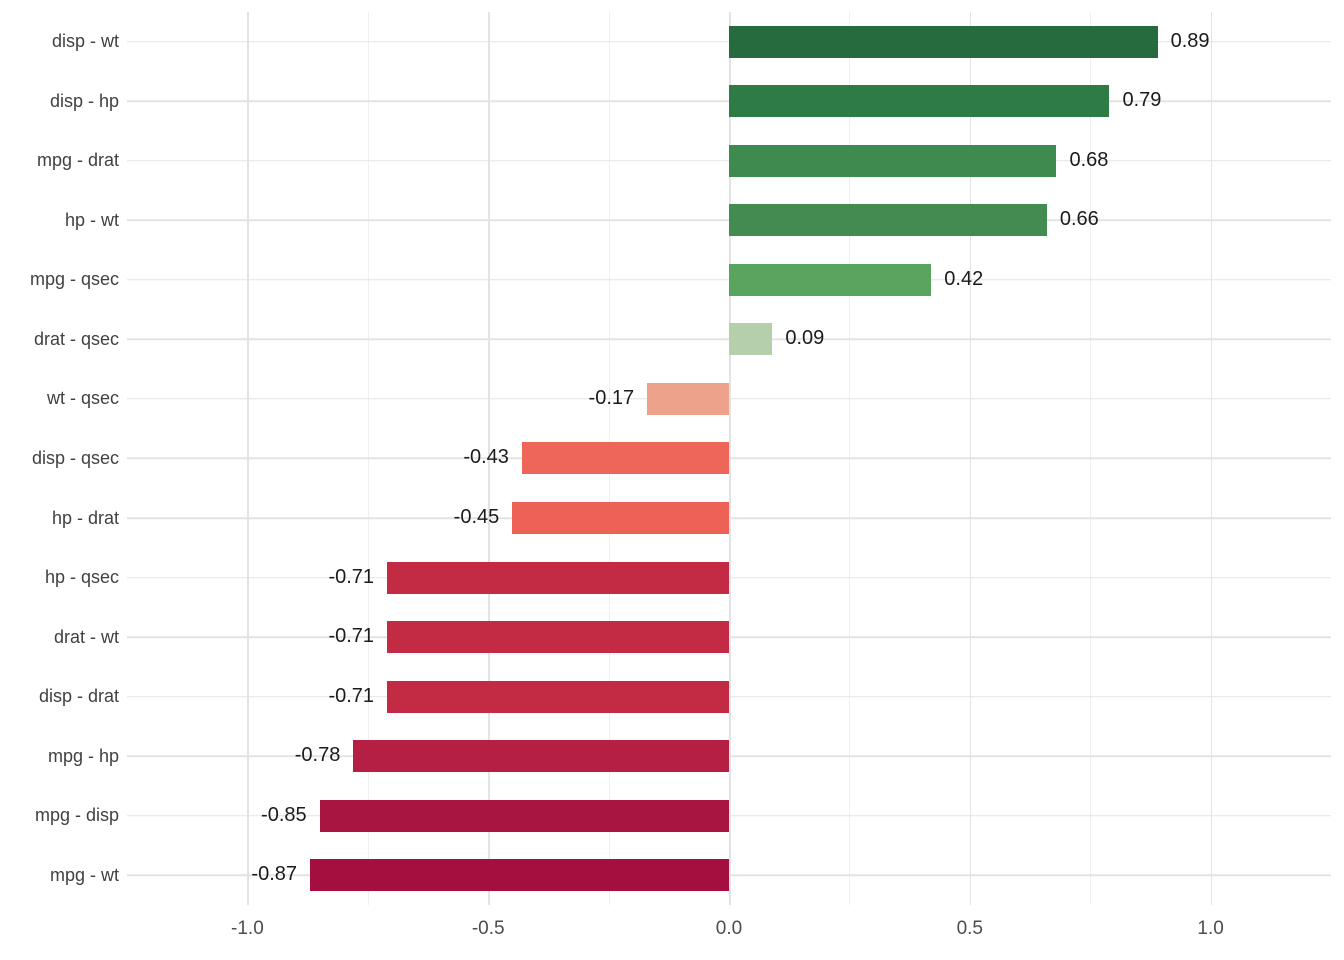 This screenshot has width=1344, height=960. What do you see at coordinates (85, 41) in the screenshot?
I see `y-axis-label: disp - wt` at bounding box center [85, 41].